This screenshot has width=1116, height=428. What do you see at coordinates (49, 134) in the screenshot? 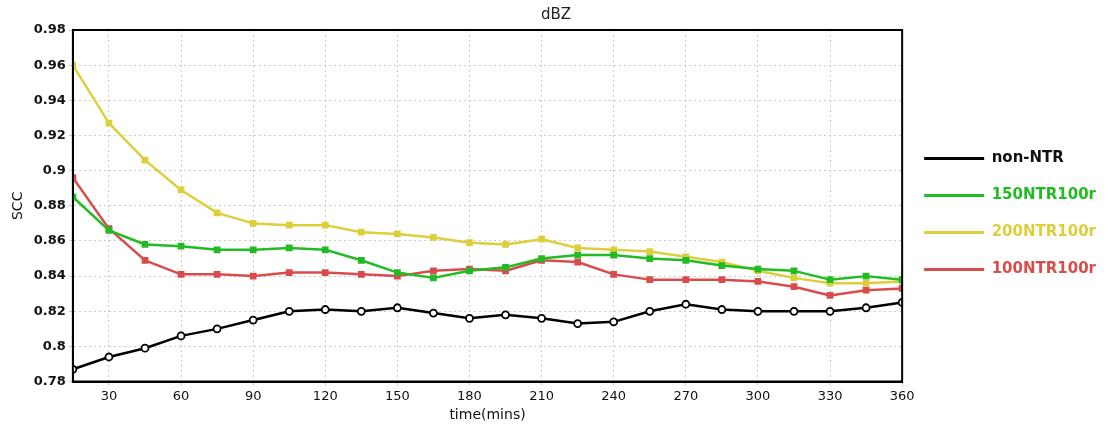
I see `y-tick-label: 0.92` at bounding box center [49, 134].